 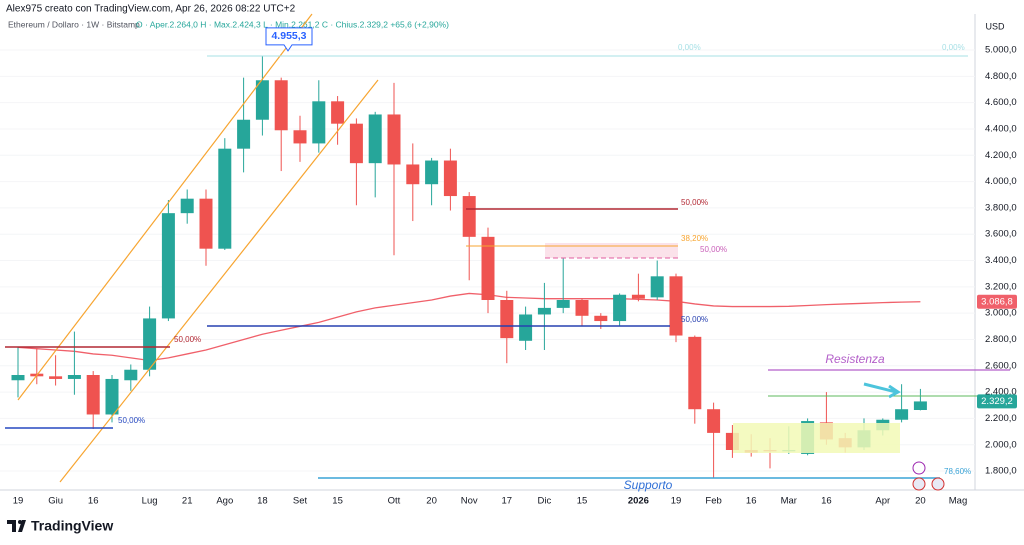 I want to click on y-tick-label: 3.000,0, so click(x=1001, y=313).